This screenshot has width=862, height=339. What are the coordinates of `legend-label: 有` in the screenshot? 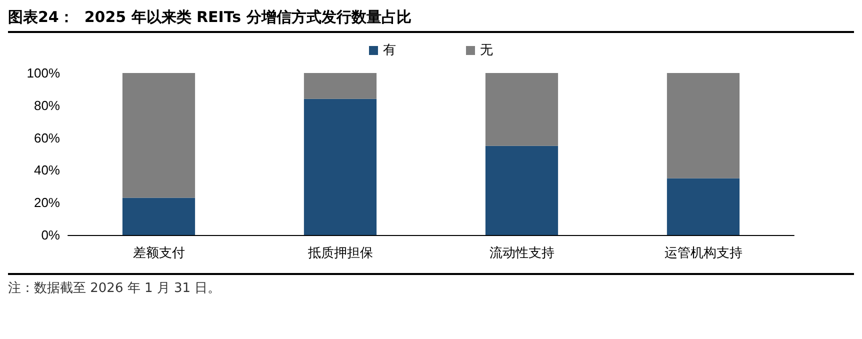 It's located at (389, 50).